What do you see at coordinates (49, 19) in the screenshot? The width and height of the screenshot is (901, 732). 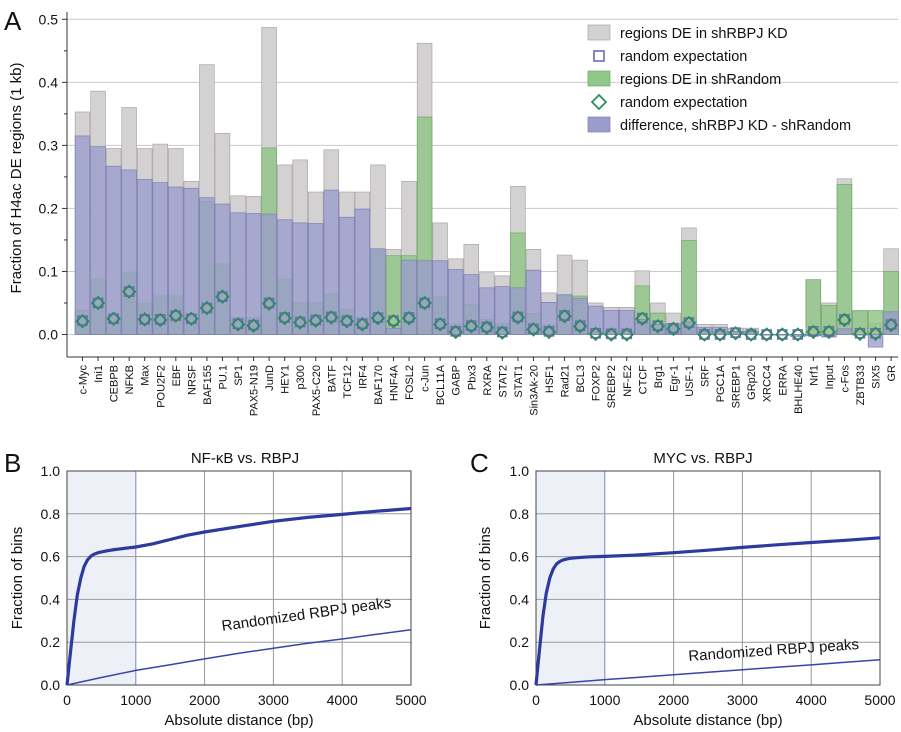 I see `y-tick-label: 0.5` at bounding box center [49, 19].